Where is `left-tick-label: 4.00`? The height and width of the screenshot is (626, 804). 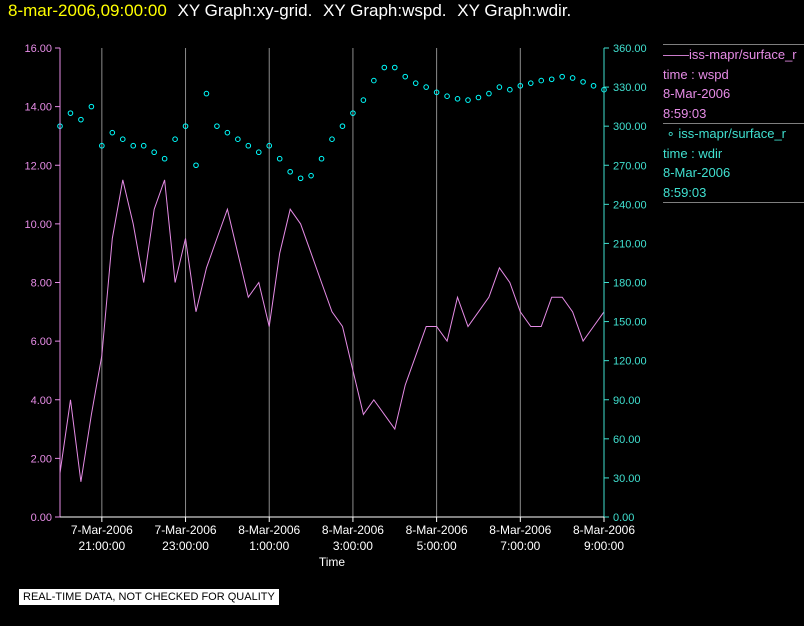
left-tick-label: 4.00 is located at coordinates (41, 401).